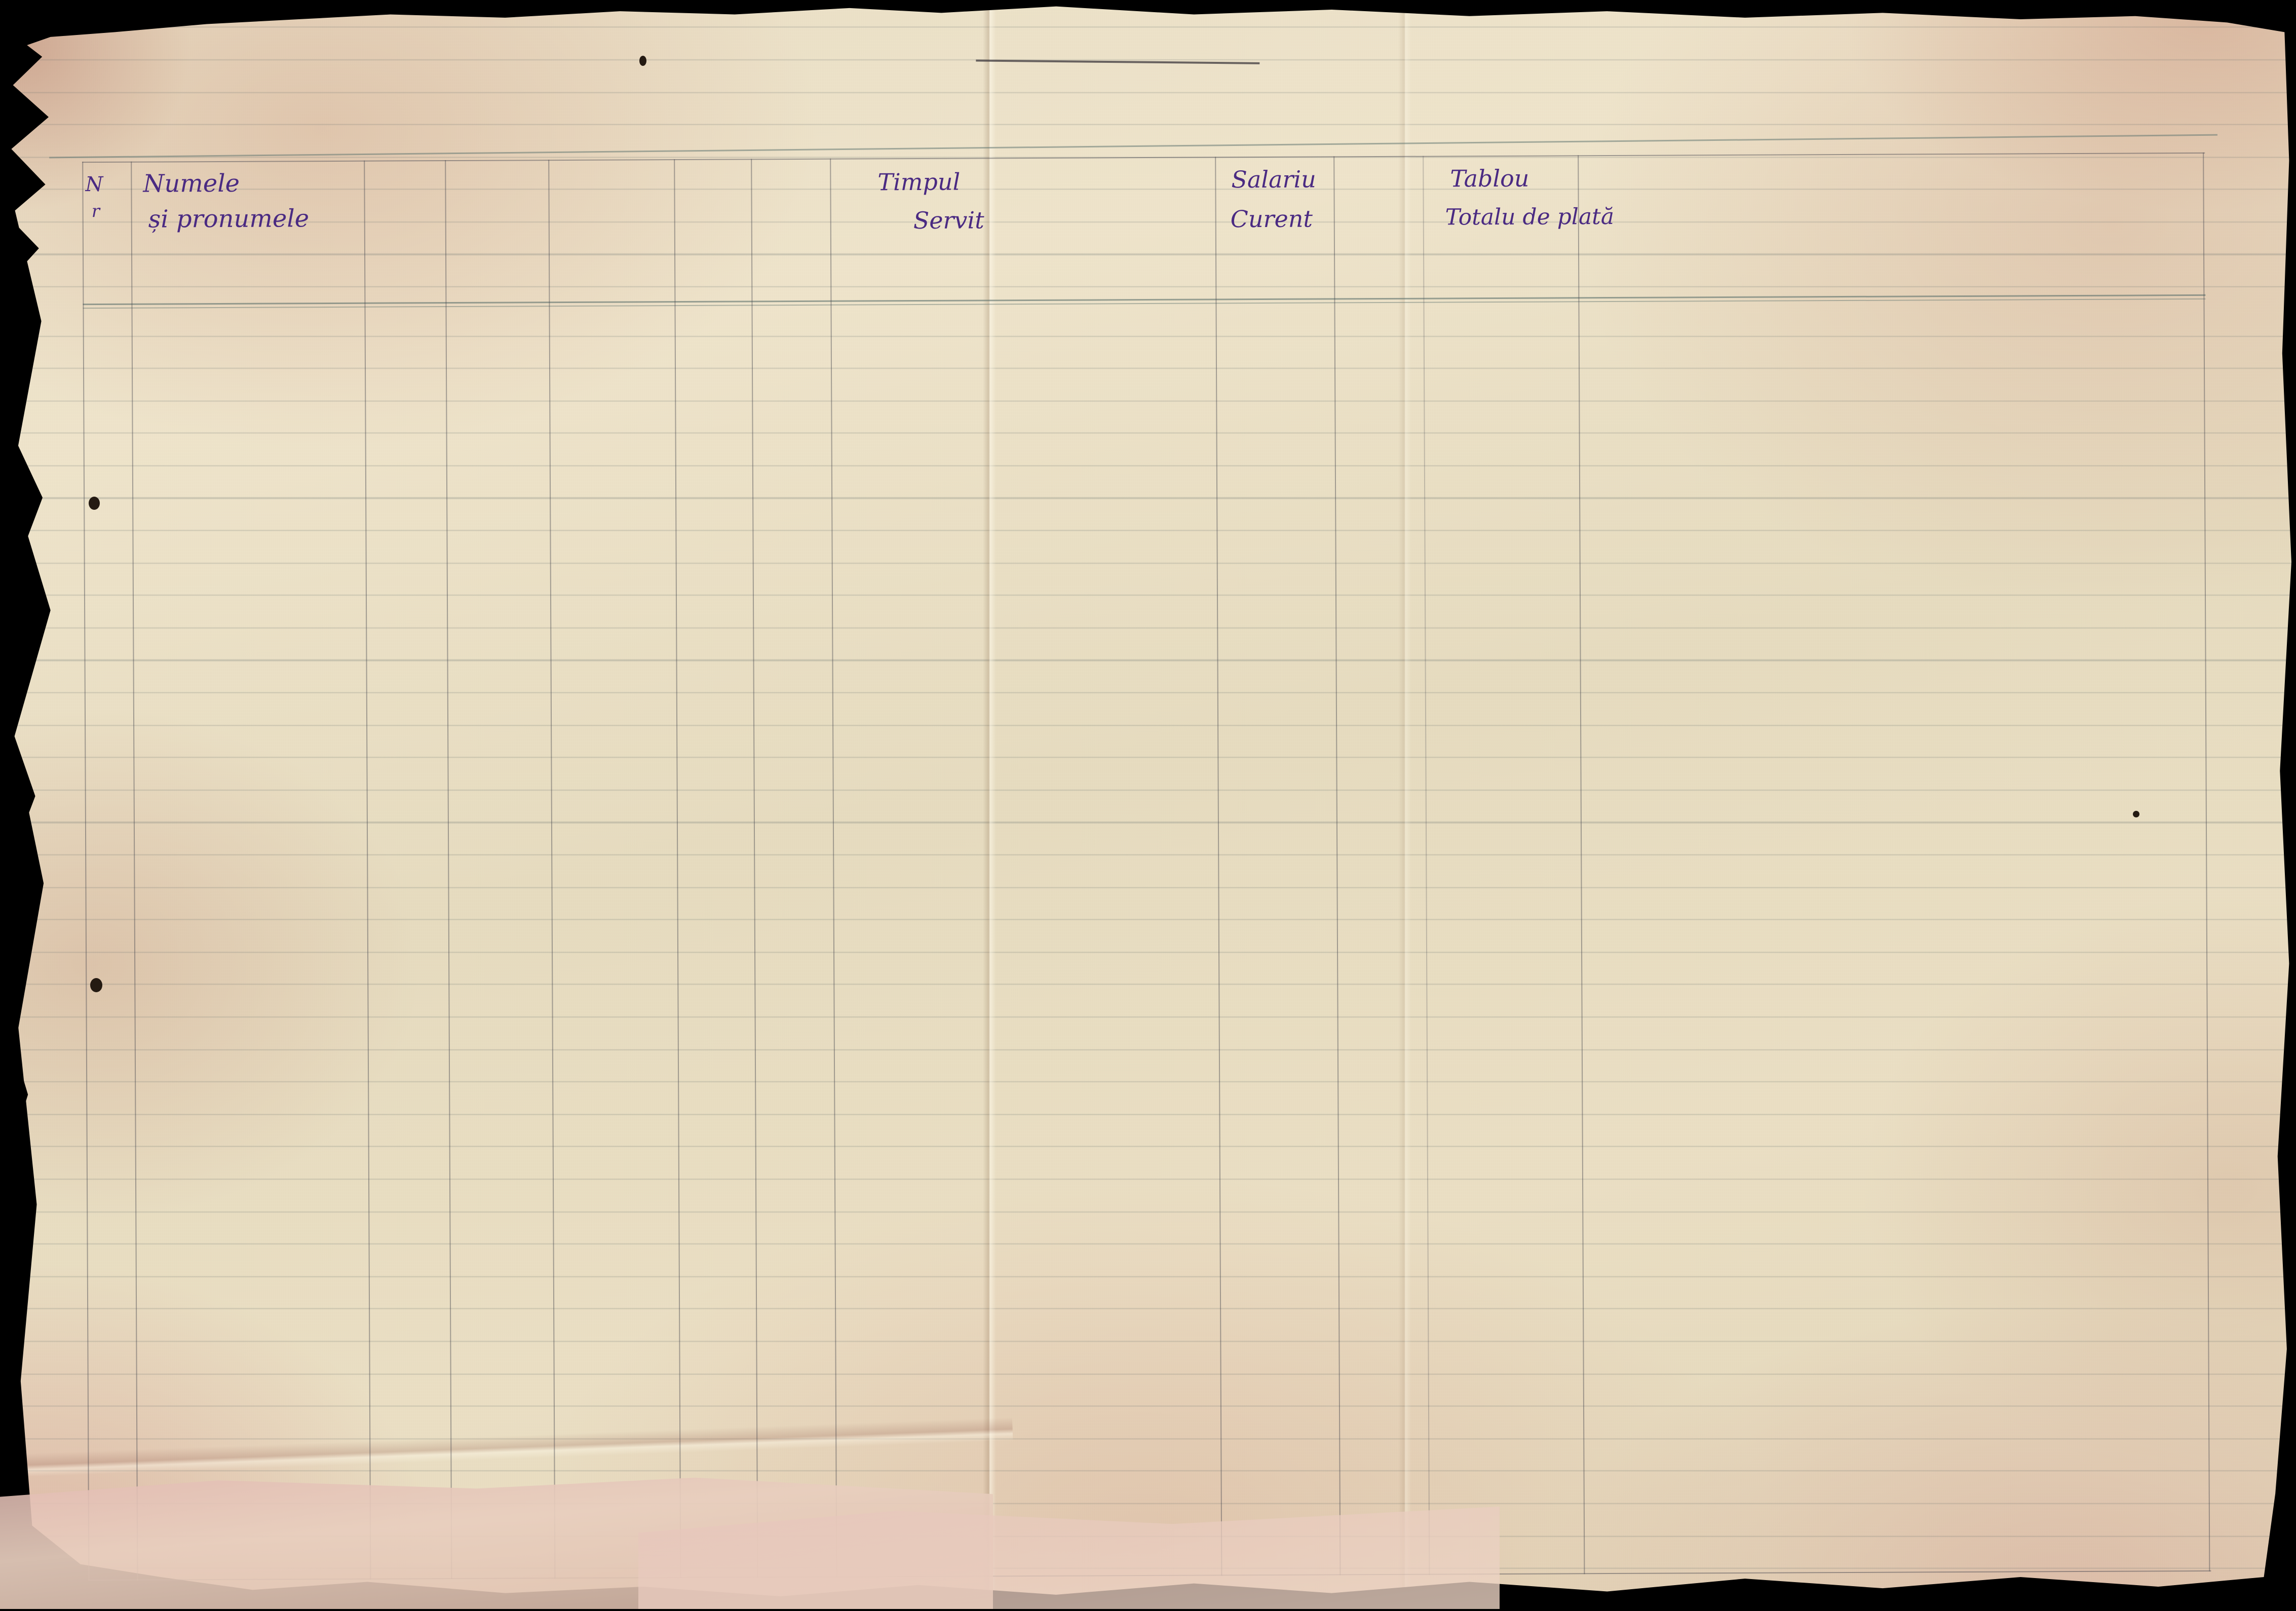 The width and height of the screenshot is (2296, 1611). Describe the element at coordinates (191, 184) in the screenshot. I see `header-name-line1: Numele` at that location.